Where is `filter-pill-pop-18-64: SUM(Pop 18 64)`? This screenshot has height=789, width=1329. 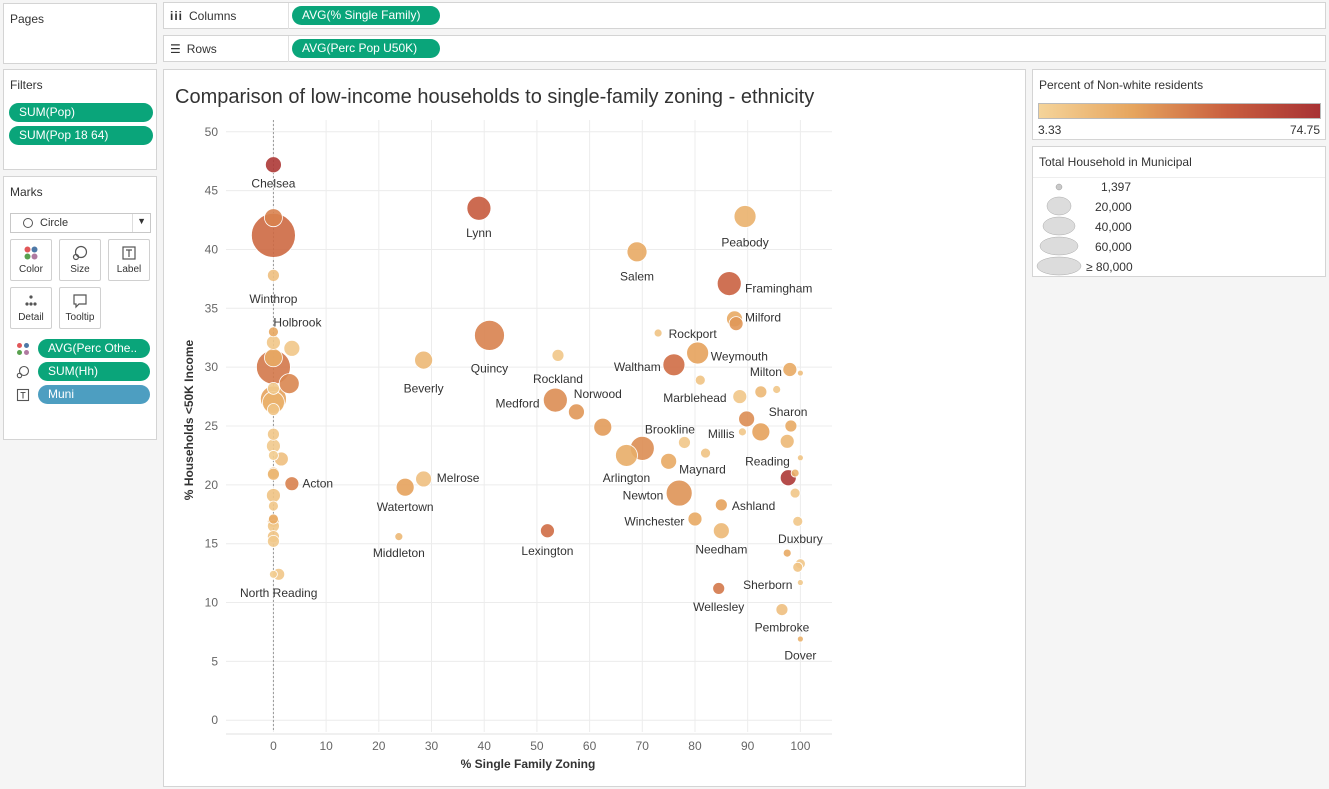 filter-pill-pop-18-64: SUM(Pop 18 64) is located at coordinates (81, 135).